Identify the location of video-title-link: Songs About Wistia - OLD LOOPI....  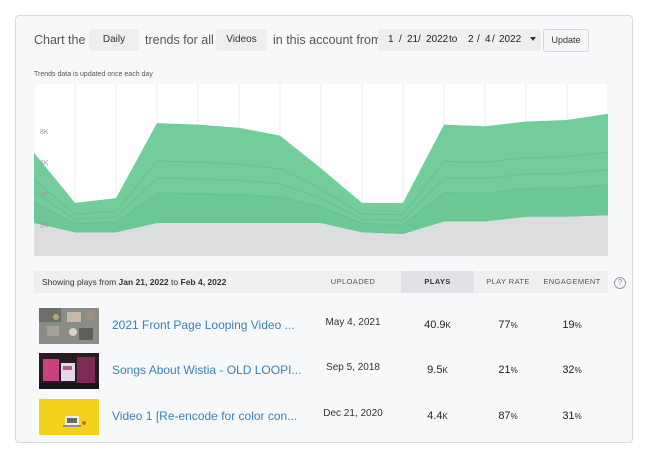
(207, 370).